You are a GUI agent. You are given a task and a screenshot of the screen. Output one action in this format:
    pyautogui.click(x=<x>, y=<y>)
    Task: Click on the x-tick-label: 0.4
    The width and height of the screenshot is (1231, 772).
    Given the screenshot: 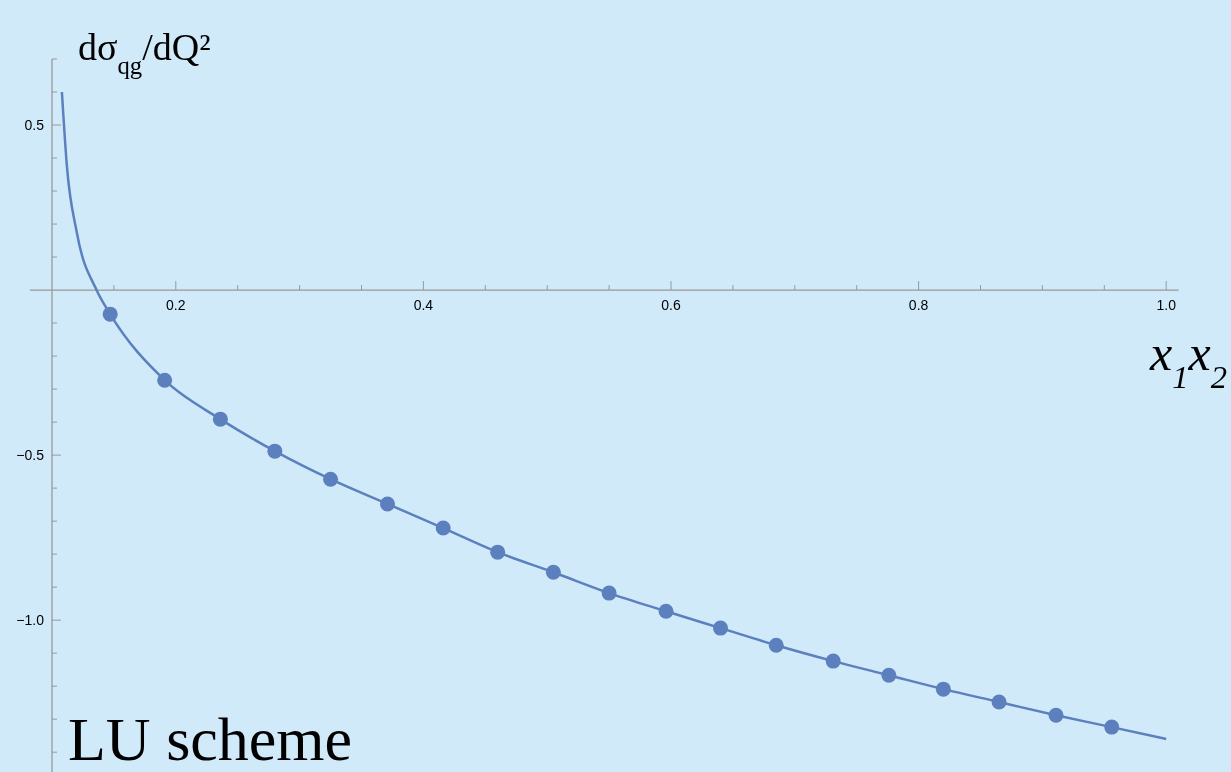 What is the action you would take?
    pyautogui.click(x=423, y=305)
    